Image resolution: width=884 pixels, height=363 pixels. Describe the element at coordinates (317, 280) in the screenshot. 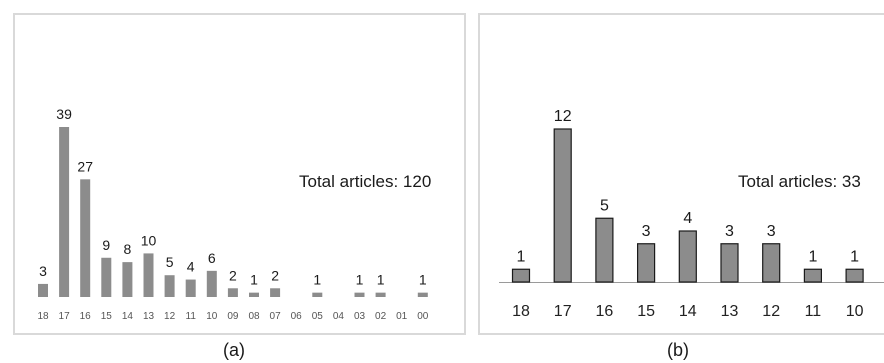

I see `data-label-a-05: 1` at that location.